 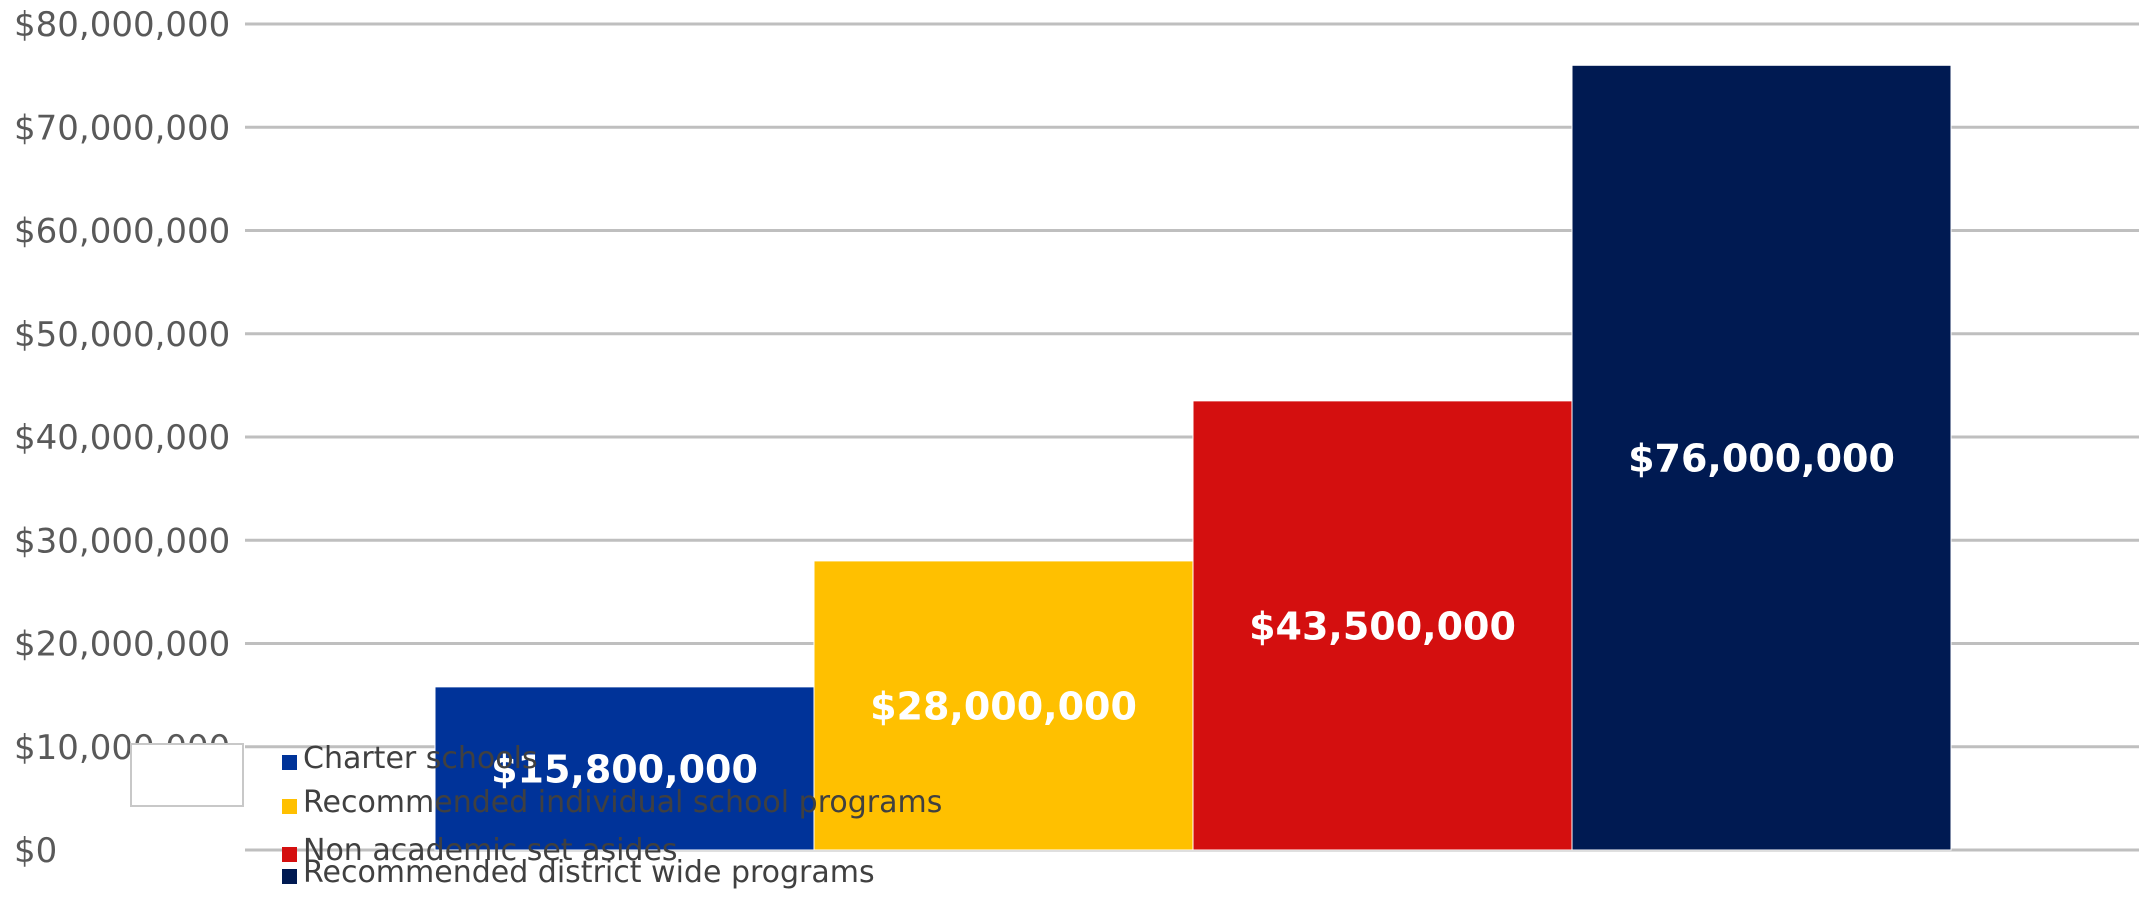 What do you see at coordinates (622, 802) in the screenshot?
I see `legend-entry-label: Recommended individual school programs` at bounding box center [622, 802].